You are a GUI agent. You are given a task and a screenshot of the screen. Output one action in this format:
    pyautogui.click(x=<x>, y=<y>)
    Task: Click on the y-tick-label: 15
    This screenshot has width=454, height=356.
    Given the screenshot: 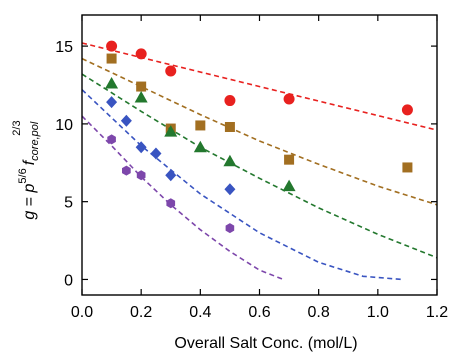 What is the action you would take?
    pyautogui.click(x=64, y=47)
    